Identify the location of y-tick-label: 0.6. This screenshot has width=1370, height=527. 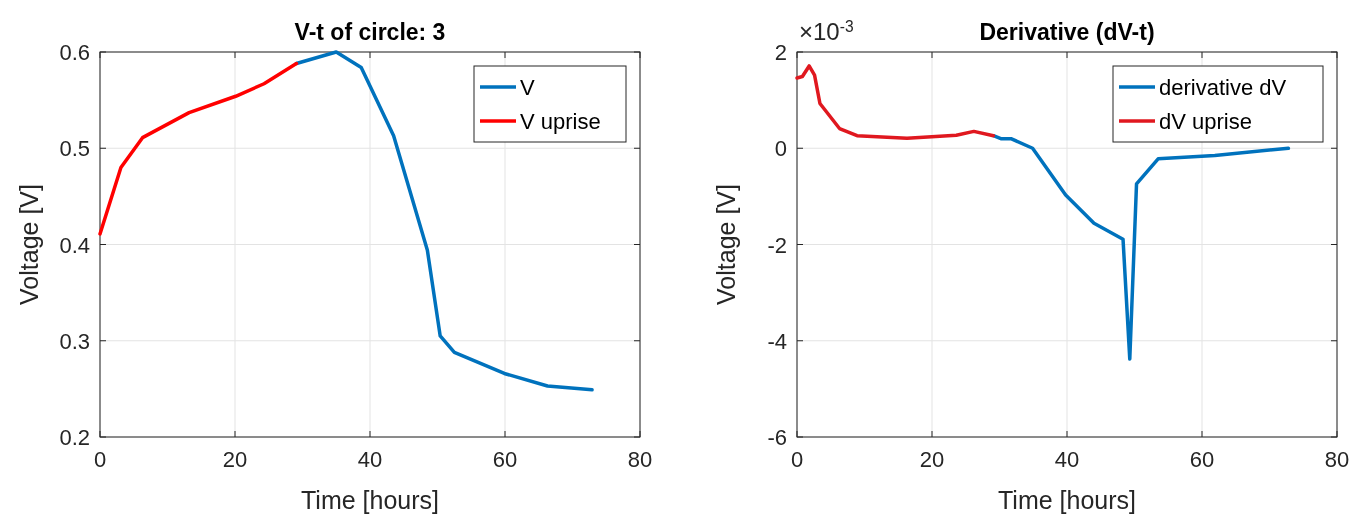
(74, 52).